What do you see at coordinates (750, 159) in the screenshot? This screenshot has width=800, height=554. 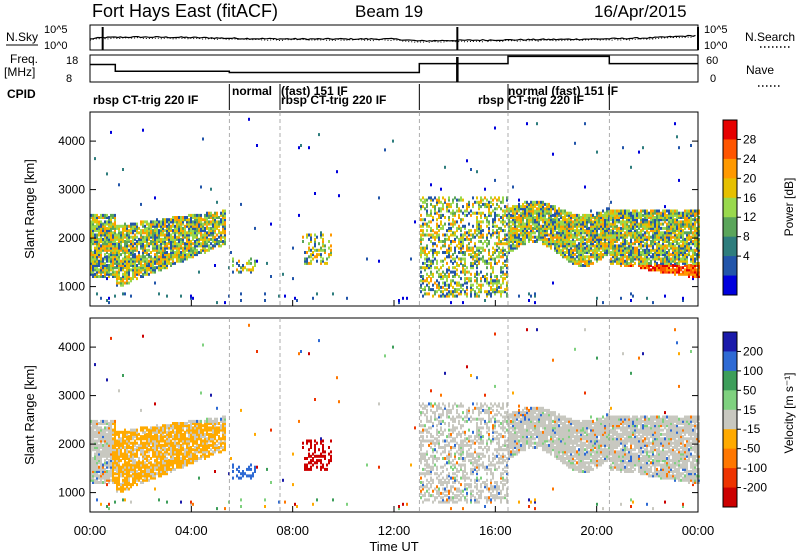 I see `power-colorbar-label-1: 24` at bounding box center [750, 159].